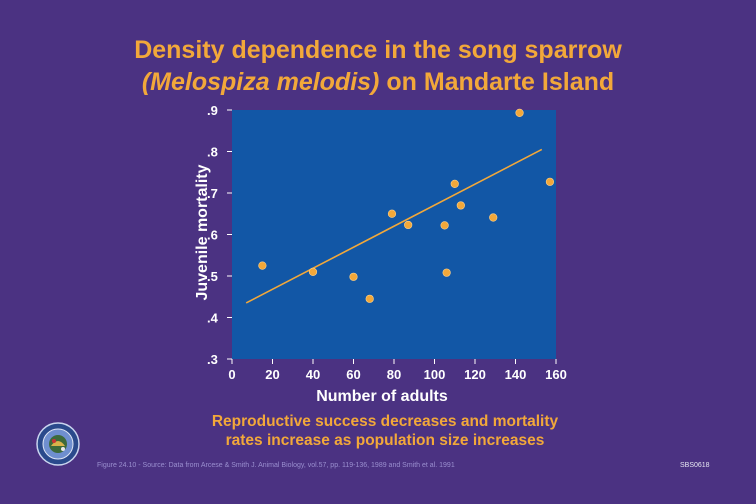 Image resolution: width=756 pixels, height=504 pixels. What do you see at coordinates (212, 235) in the screenshot?
I see `y-tick-label: .6` at bounding box center [212, 235].